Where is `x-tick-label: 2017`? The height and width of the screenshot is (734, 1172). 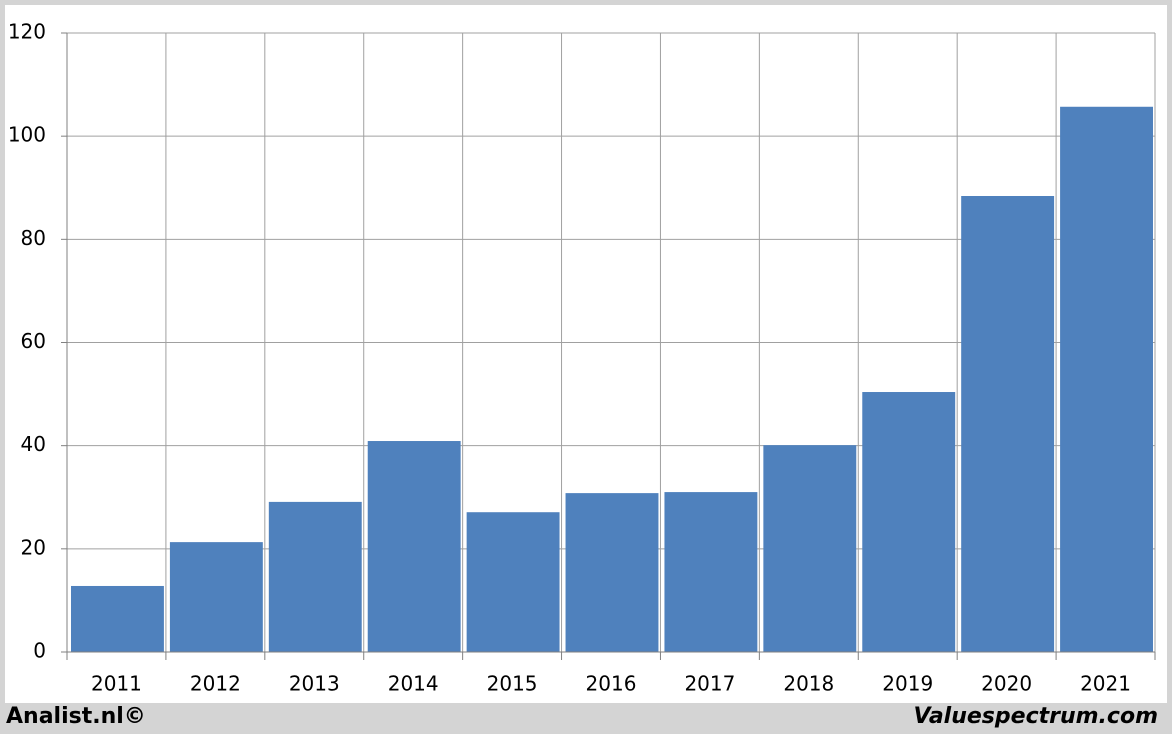
x-tick-label: 2017 is located at coordinates (709, 684).